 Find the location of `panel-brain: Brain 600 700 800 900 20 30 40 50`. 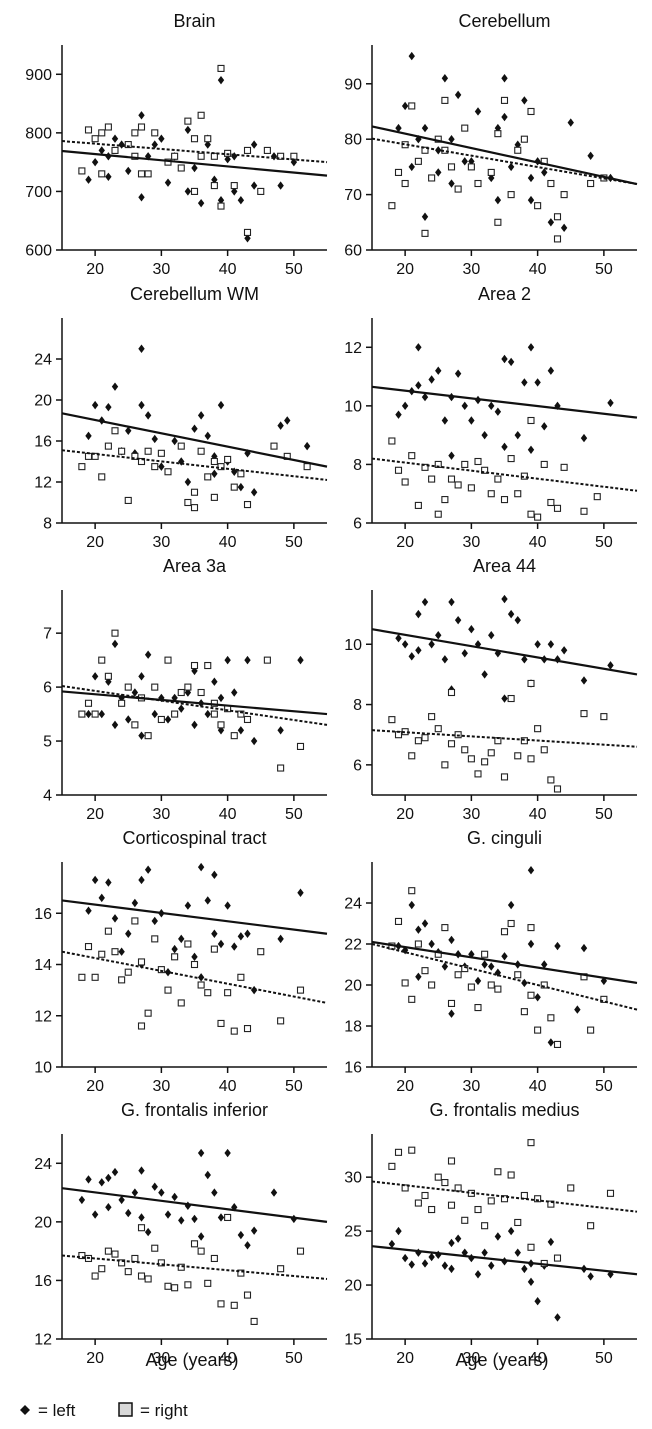

panel-brain: Brain 600 700 800 900 20 30 40 50 is located at coordinates (176, 144).